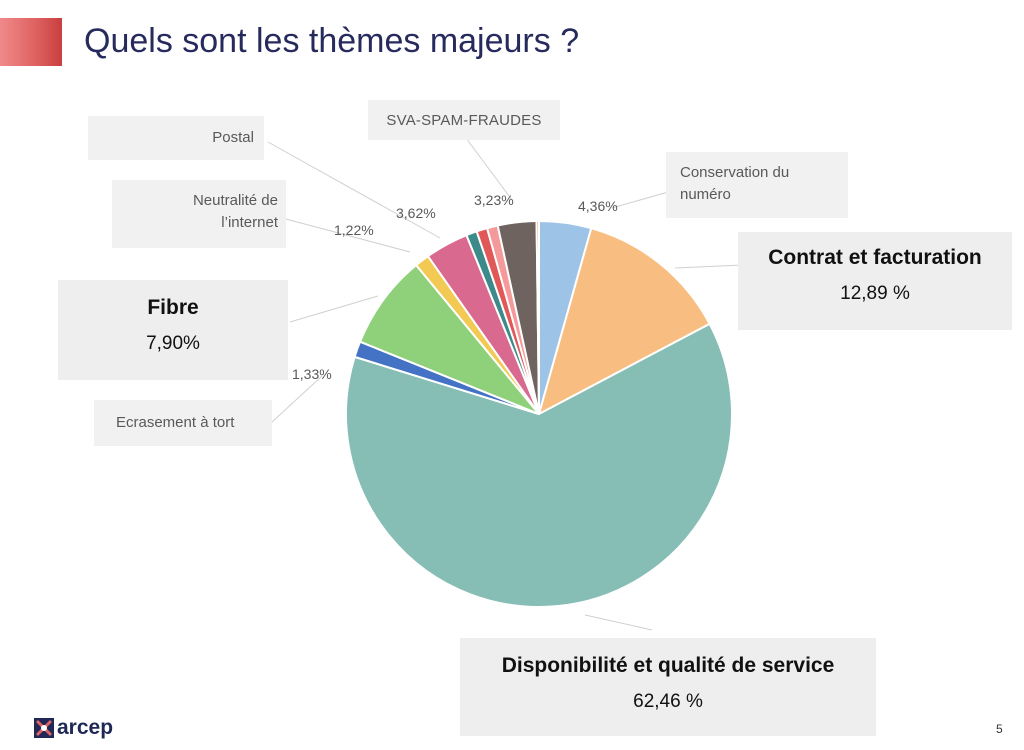 The image size is (1024, 750). What do you see at coordinates (354, 230) in the screenshot?
I see `slice-value-neutralite: 1,22%` at bounding box center [354, 230].